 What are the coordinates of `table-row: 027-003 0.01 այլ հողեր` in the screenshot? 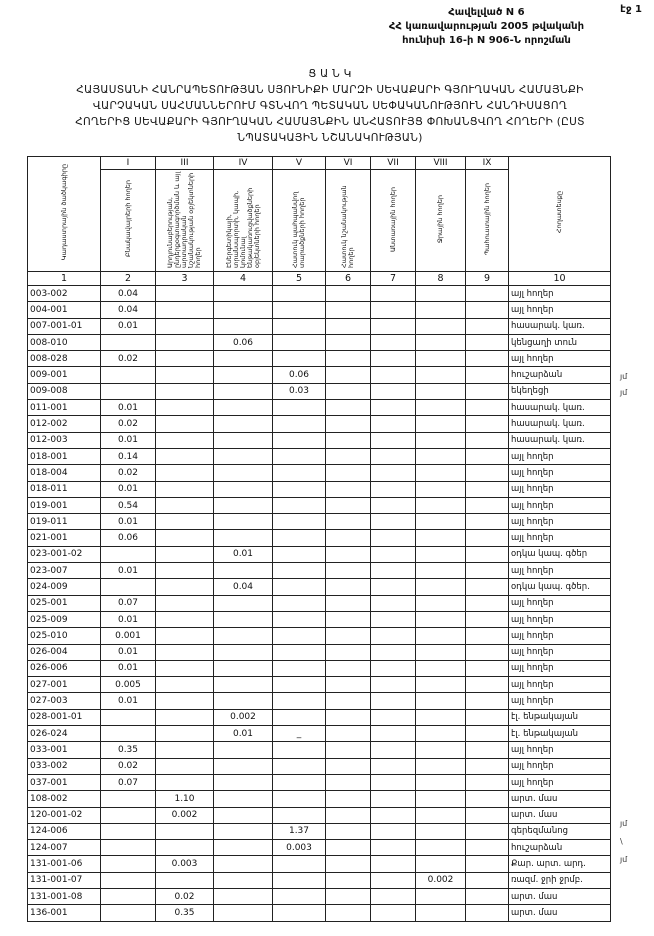 It's located at (319, 701).